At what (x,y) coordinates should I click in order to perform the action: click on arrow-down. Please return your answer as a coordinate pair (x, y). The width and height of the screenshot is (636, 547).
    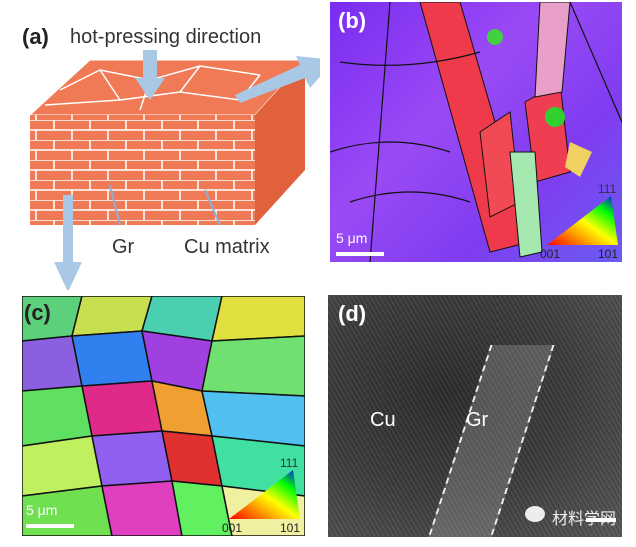
    Looking at the image, I should click on (150, 75).